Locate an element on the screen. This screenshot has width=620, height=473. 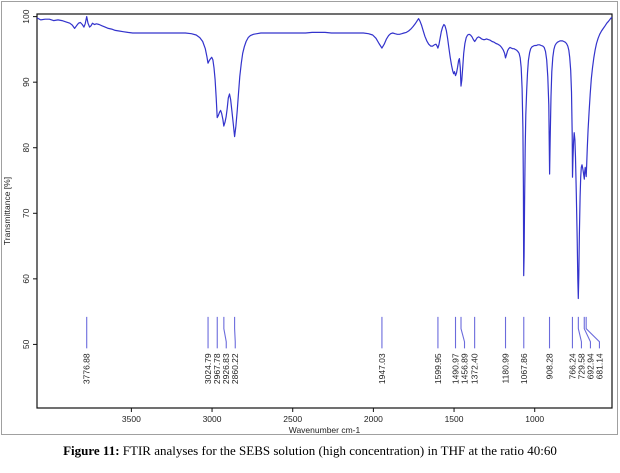
peak-label: 3776.88 is located at coordinates (87, 368).